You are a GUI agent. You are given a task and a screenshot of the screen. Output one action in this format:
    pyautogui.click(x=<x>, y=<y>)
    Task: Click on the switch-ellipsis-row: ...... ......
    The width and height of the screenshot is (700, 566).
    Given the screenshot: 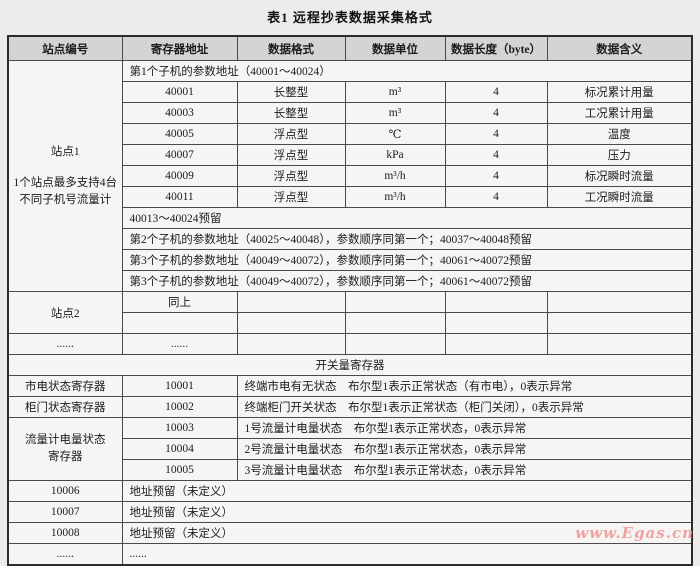 What is the action you would take?
    pyautogui.click(x=350, y=554)
    